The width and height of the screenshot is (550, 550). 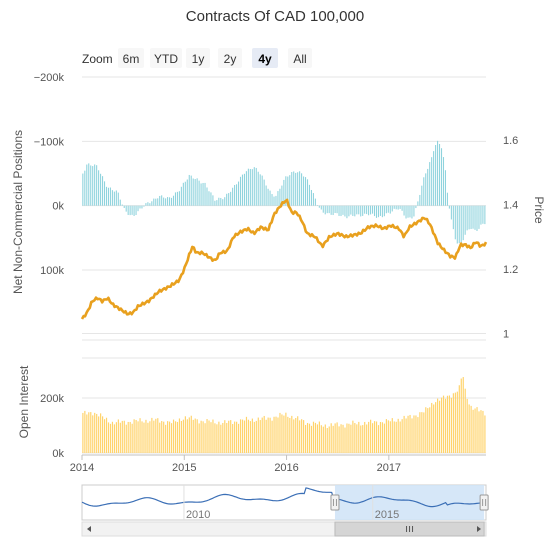 I want to click on y-tick-label-price: 1, so click(x=506, y=335).